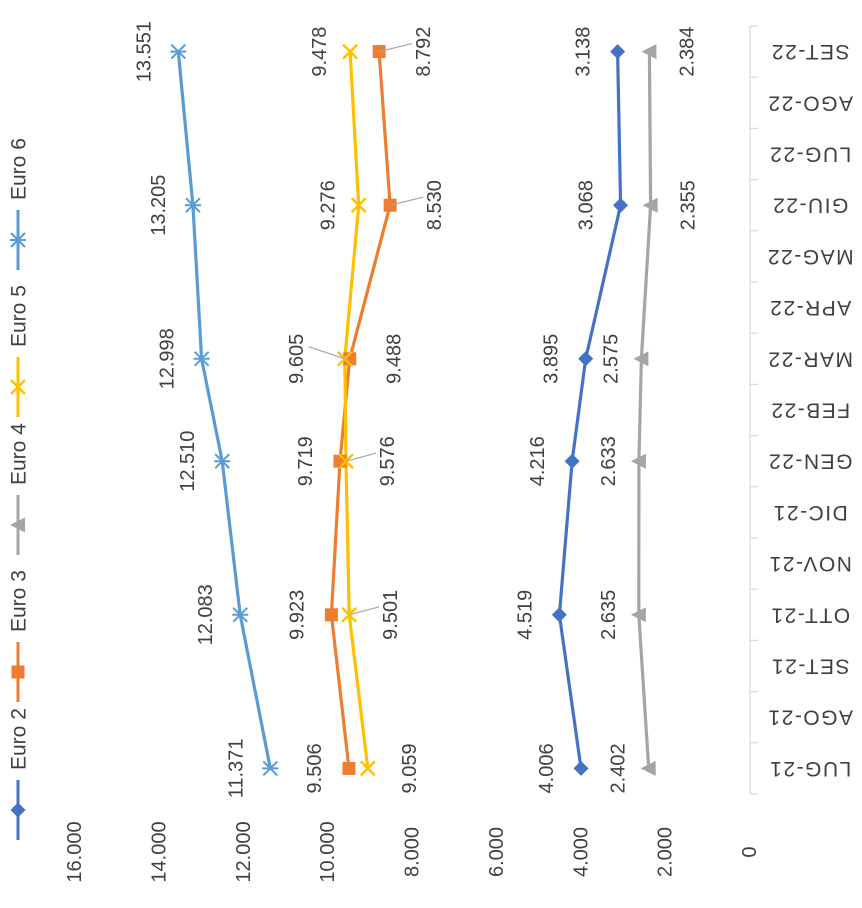 This screenshot has height=908, width=862. I want to click on legend-entry-euro-4: Euro 4, so click(19, 489).